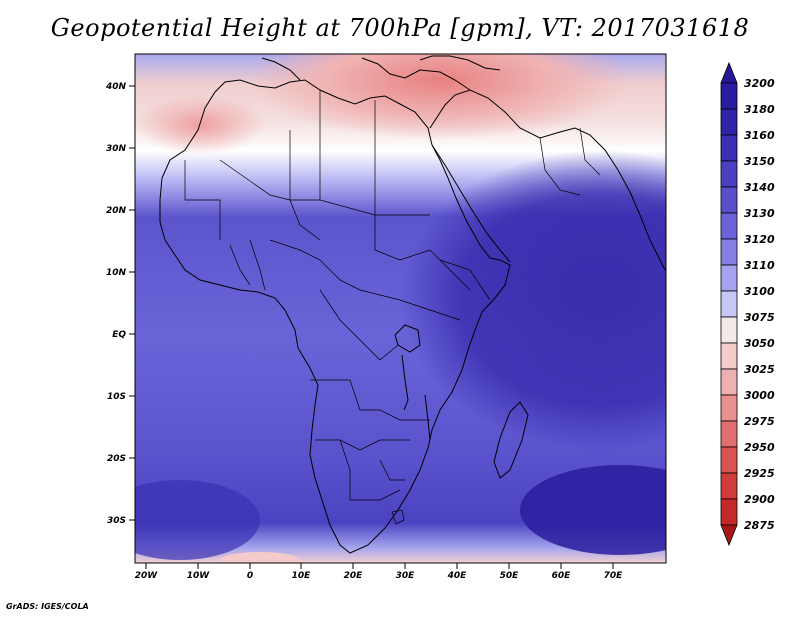  What do you see at coordinates (116, 459) in the screenshot?
I see `lat-label: 20S` at bounding box center [116, 459].